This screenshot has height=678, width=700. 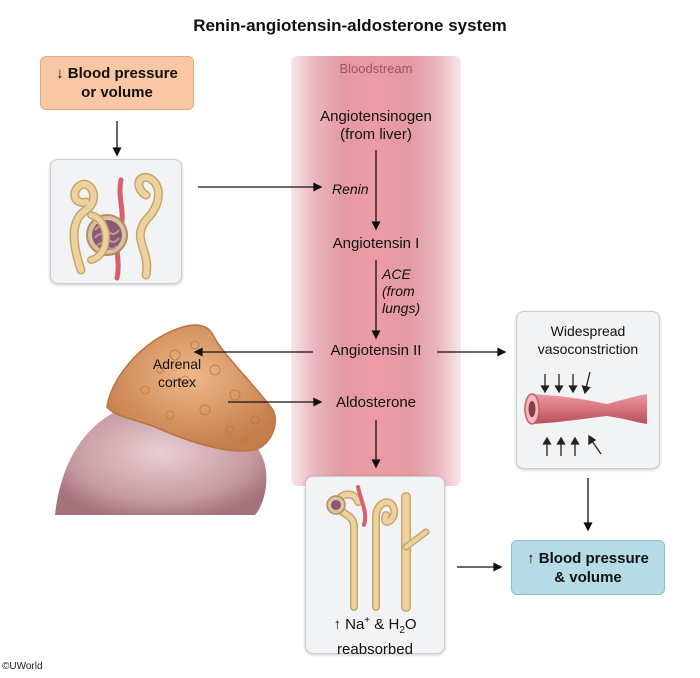 What do you see at coordinates (480, 567) in the screenshot?
I see `arrow-tubule-to-result` at bounding box center [480, 567].